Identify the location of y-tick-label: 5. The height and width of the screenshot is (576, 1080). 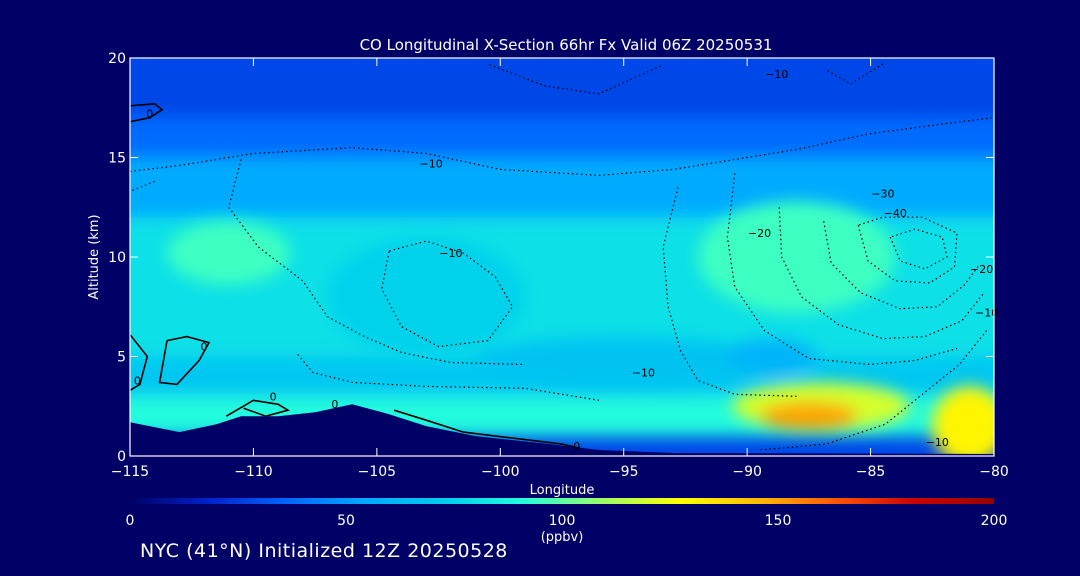
(121, 358).